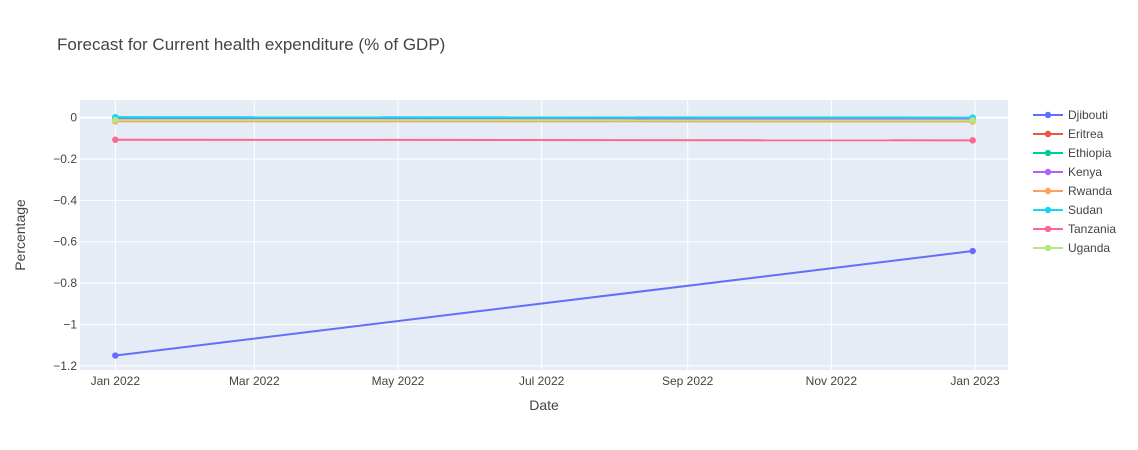 The height and width of the screenshot is (450, 1138). I want to click on series-line-tanzania, so click(544, 140).